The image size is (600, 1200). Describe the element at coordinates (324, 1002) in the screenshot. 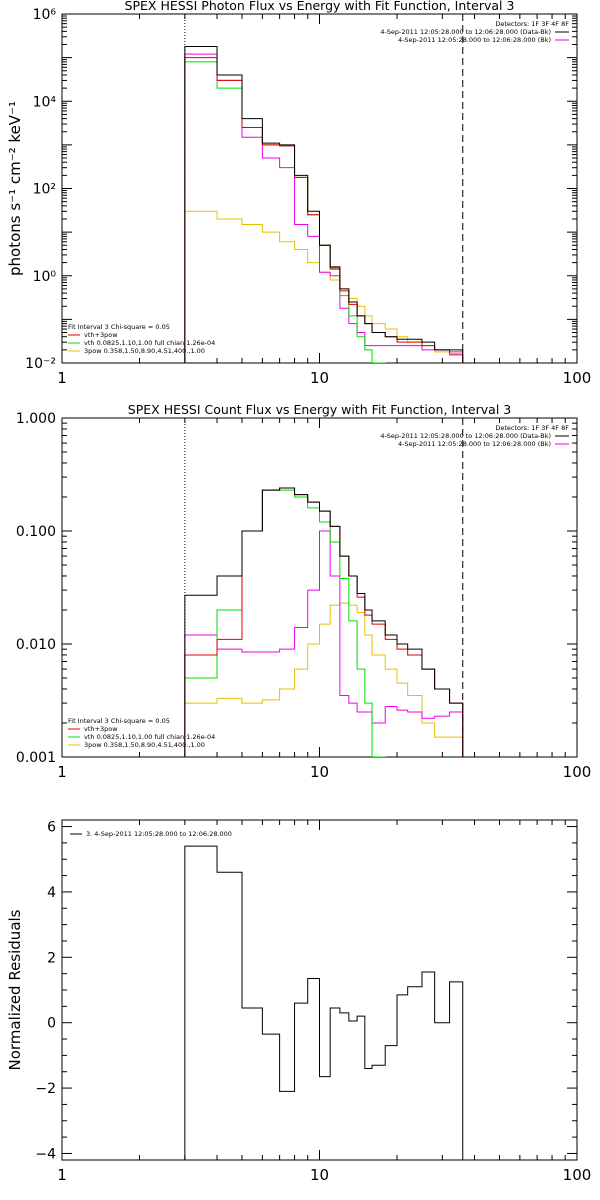

I see `series-residuals` at that location.